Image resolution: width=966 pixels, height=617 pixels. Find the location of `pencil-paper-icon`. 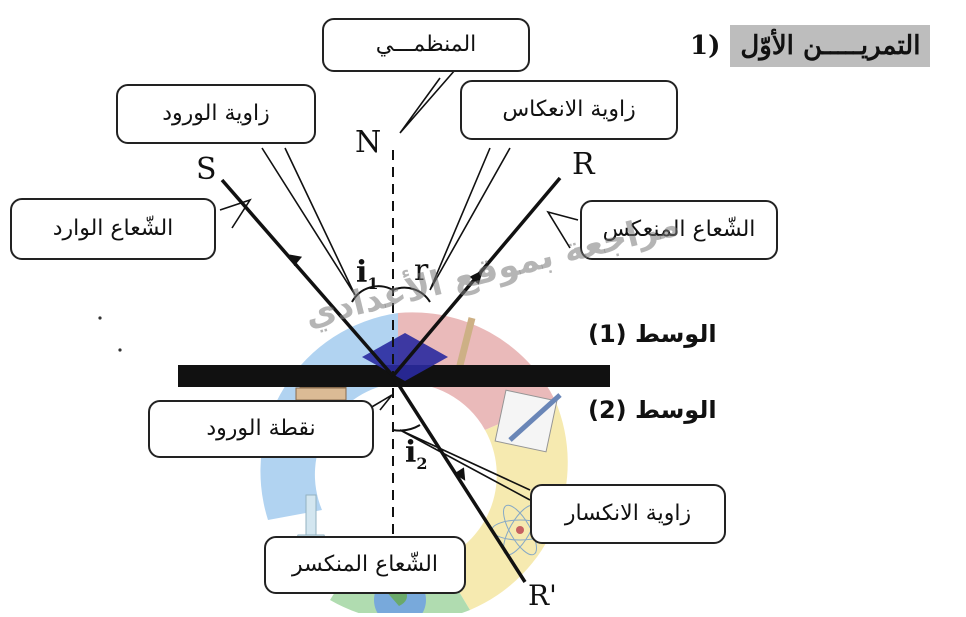

pencil-paper-icon is located at coordinates (528, 421).